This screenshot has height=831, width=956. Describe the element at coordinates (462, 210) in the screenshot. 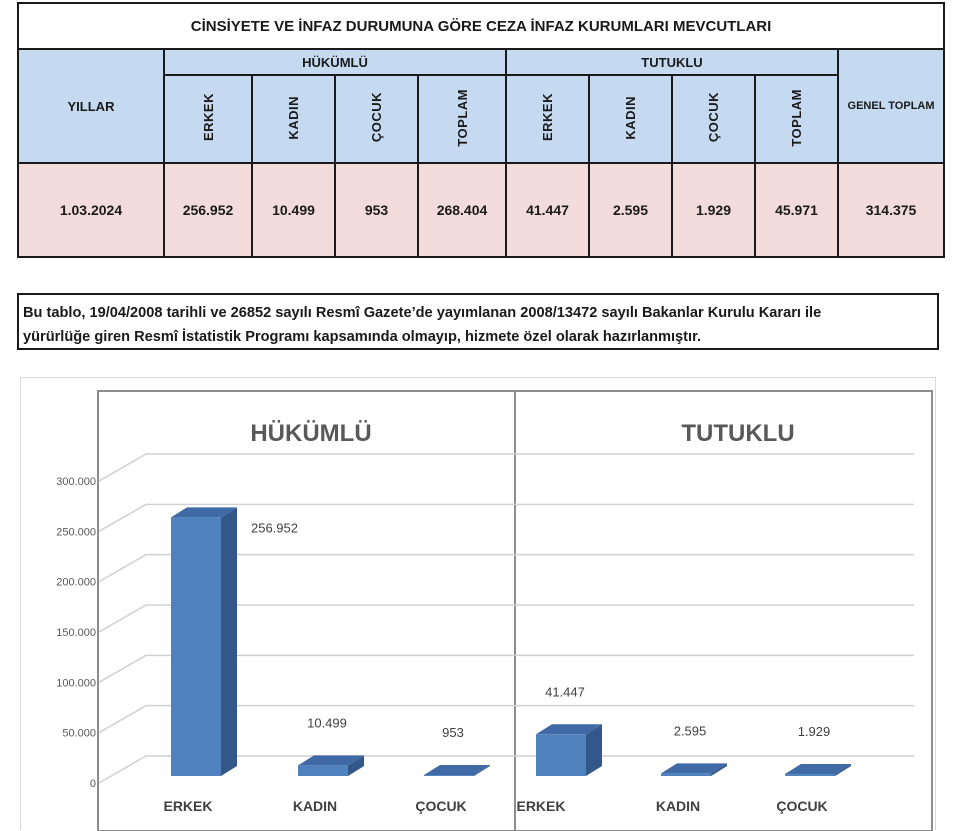

I see `table-cell: 268.404` at that location.